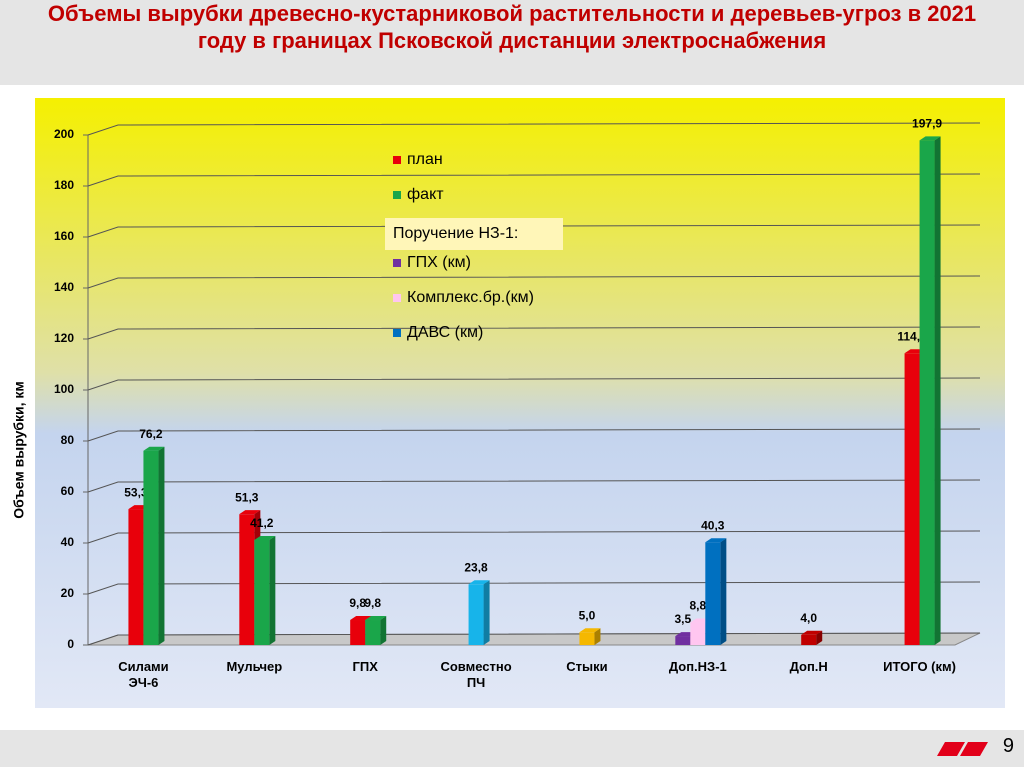 The width and height of the screenshot is (1024, 767). What do you see at coordinates (439, 262) in the screenshot?
I see `legend-label: ГПХ (км)` at bounding box center [439, 262].